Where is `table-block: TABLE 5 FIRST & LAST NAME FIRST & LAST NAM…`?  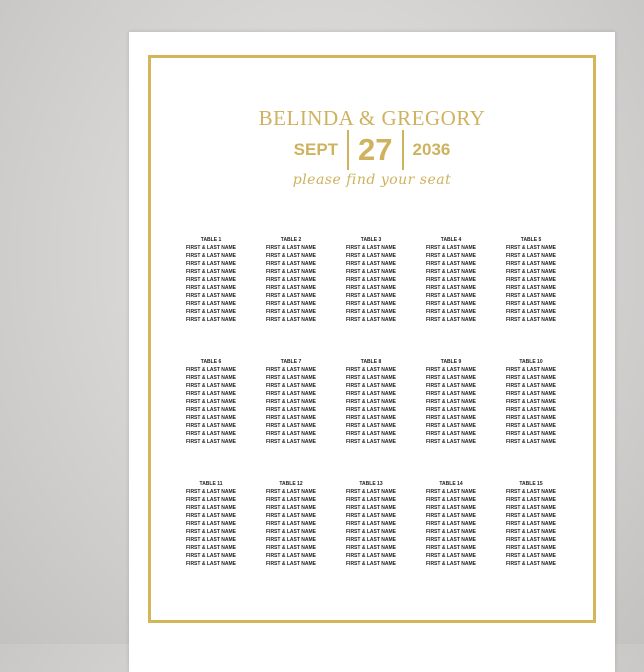 table-block: TABLE 5 FIRST & LAST NAME FIRST & LAST NAM… is located at coordinates (531, 280).